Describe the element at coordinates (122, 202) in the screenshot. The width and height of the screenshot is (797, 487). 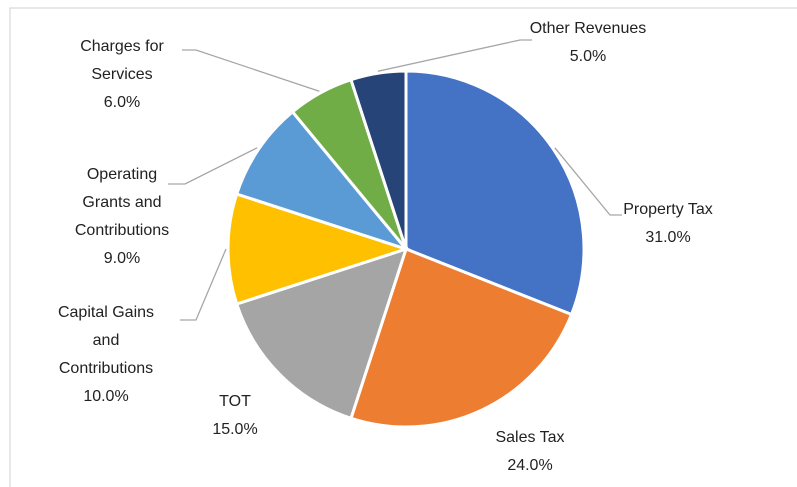
I see `category-label: Operating Grants and Contributions` at that location.